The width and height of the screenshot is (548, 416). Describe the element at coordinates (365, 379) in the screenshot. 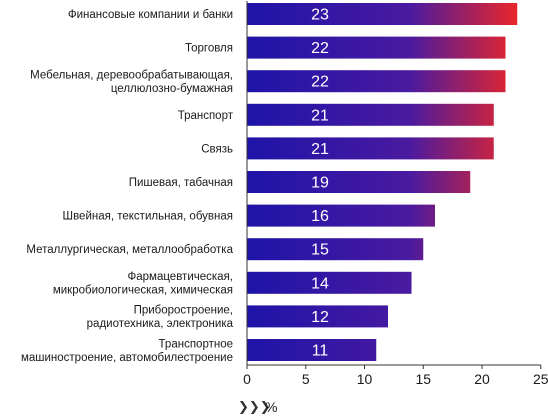

I see `x-tick-label-10: 10` at that location.